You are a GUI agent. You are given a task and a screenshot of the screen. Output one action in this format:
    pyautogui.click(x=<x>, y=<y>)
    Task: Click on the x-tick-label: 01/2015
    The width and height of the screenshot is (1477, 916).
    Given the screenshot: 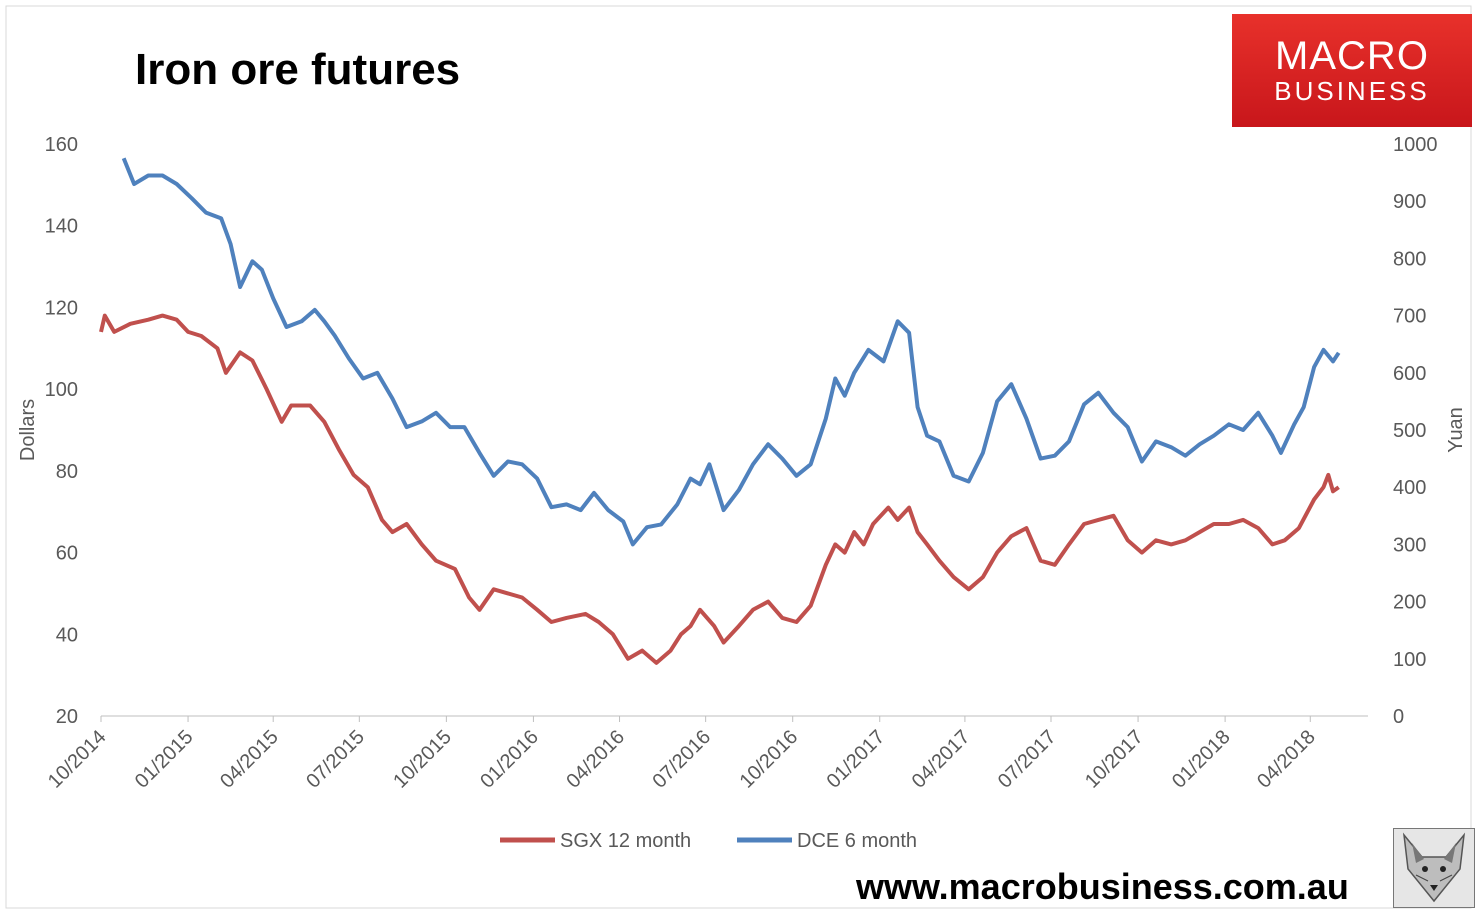 What is the action you would take?
    pyautogui.click(x=164, y=759)
    